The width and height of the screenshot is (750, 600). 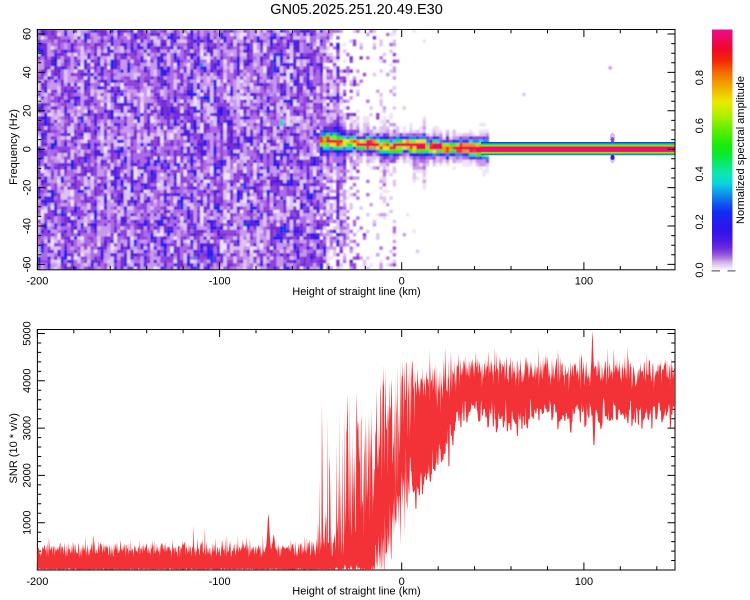 What do you see at coordinates (14, 147) in the screenshot?
I see `svg-text: Frequency (Hz)` at bounding box center [14, 147].